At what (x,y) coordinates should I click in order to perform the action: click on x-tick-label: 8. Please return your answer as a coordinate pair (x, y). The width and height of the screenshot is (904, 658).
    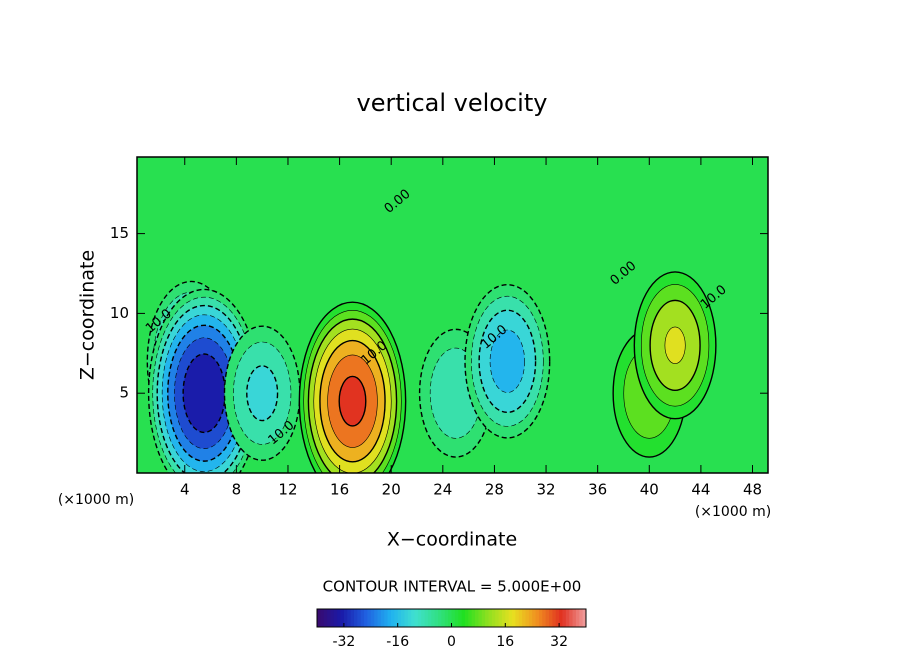
    Looking at the image, I should click on (237, 490).